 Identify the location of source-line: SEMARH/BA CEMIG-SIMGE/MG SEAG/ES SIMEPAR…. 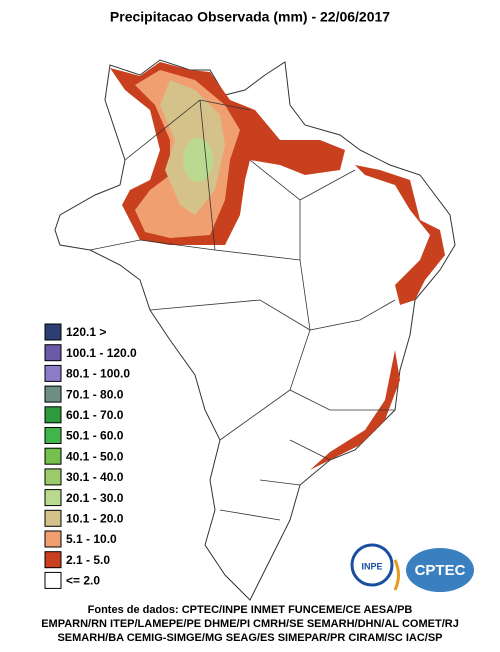
(249, 638).